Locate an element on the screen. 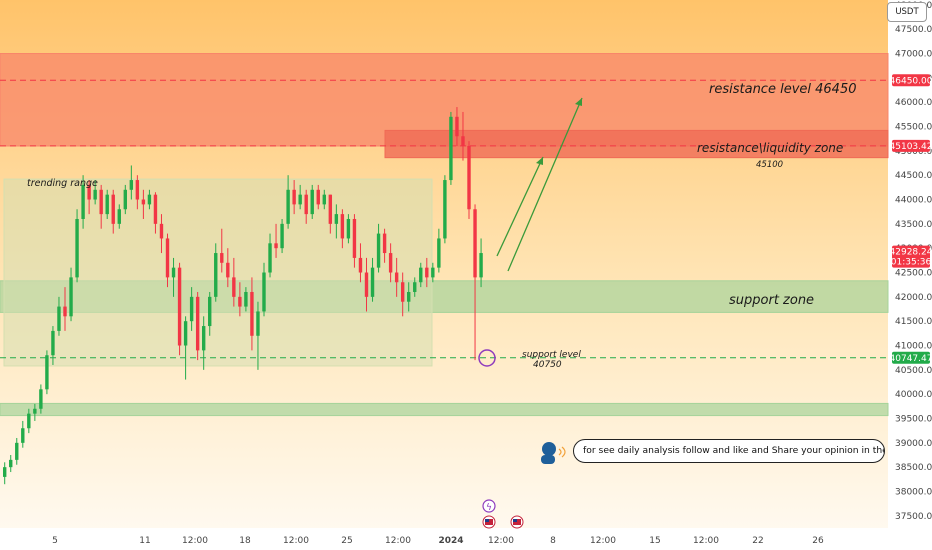  time-tick-label: 5 is located at coordinates (55, 541).